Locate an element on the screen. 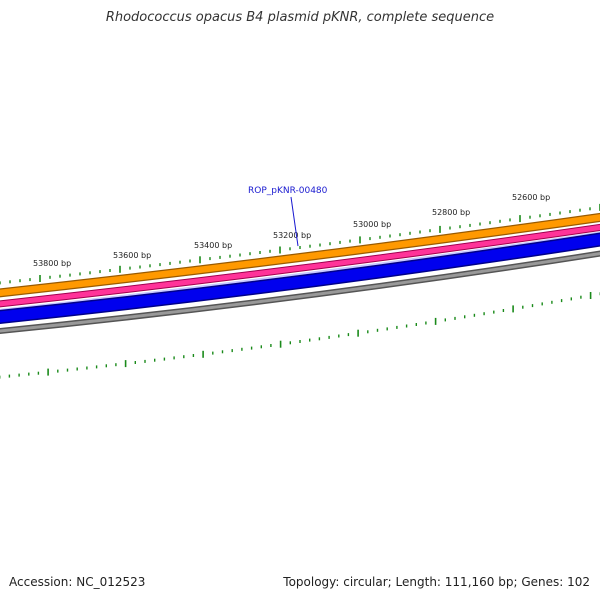  magenta-feature-ring-fill is located at coordinates (300, 265).